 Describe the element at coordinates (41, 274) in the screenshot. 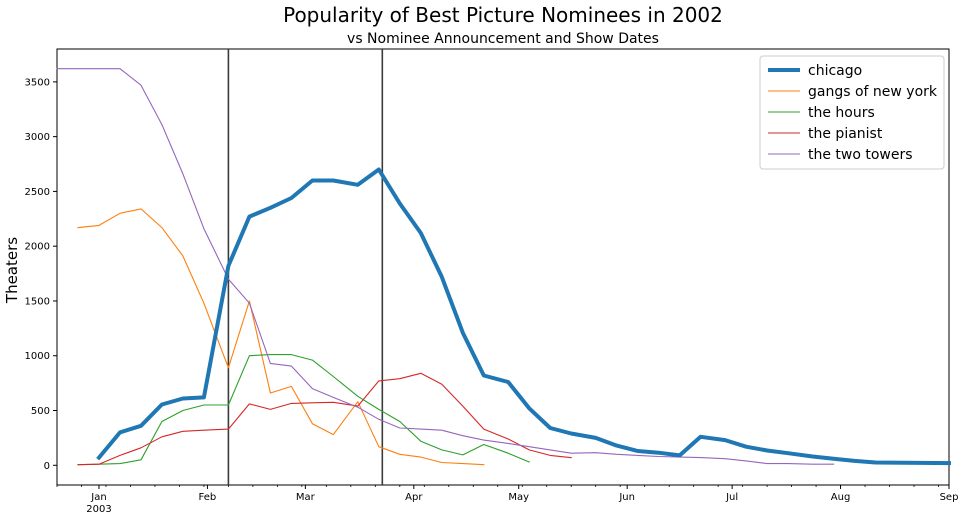

I see `y-axis: 0 500 1000 1500 2000 2500 3000 3500` at that location.